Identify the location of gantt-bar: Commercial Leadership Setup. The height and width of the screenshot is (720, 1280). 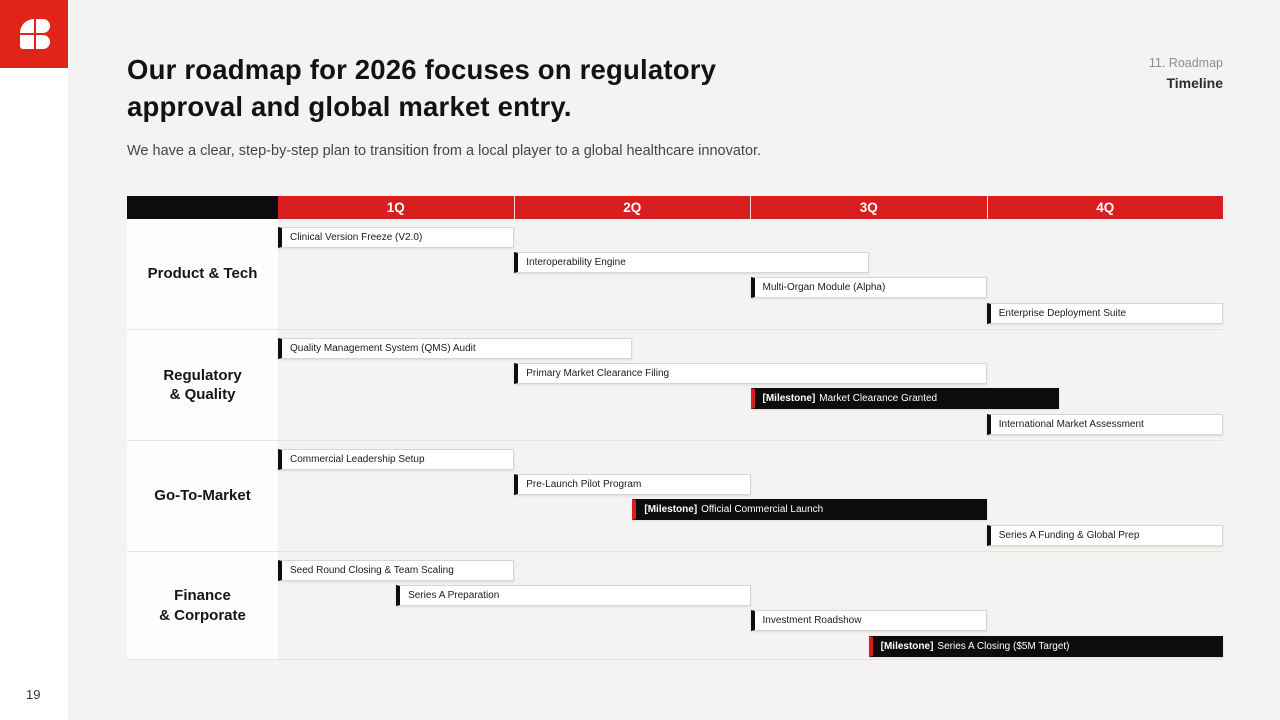
(396, 459).